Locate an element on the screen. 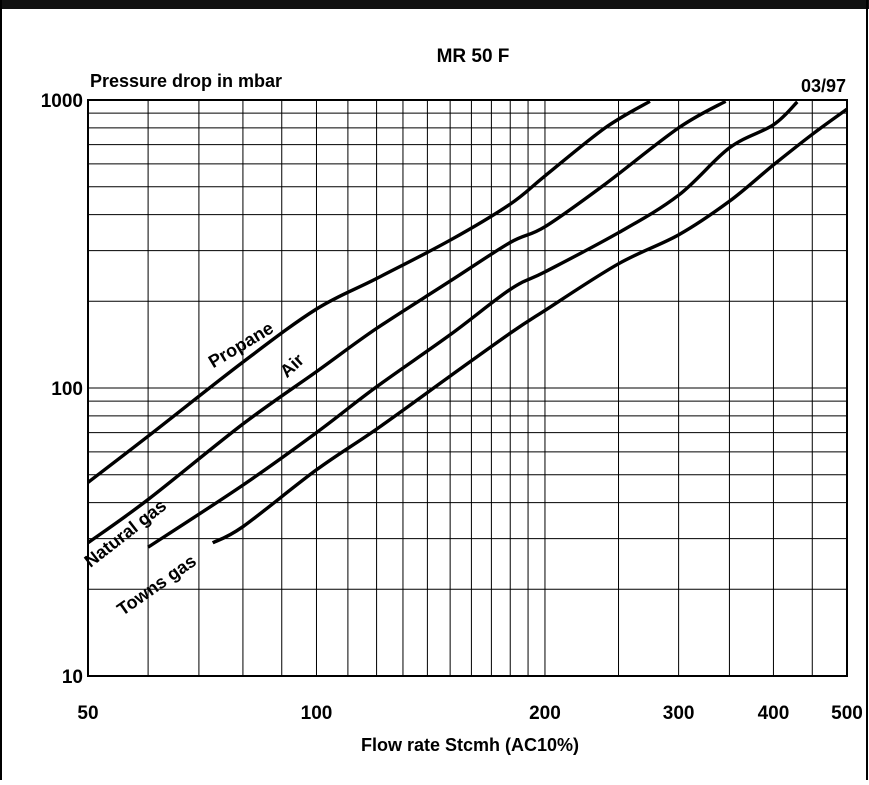  y-tick-label: 100 is located at coordinates (67, 389).